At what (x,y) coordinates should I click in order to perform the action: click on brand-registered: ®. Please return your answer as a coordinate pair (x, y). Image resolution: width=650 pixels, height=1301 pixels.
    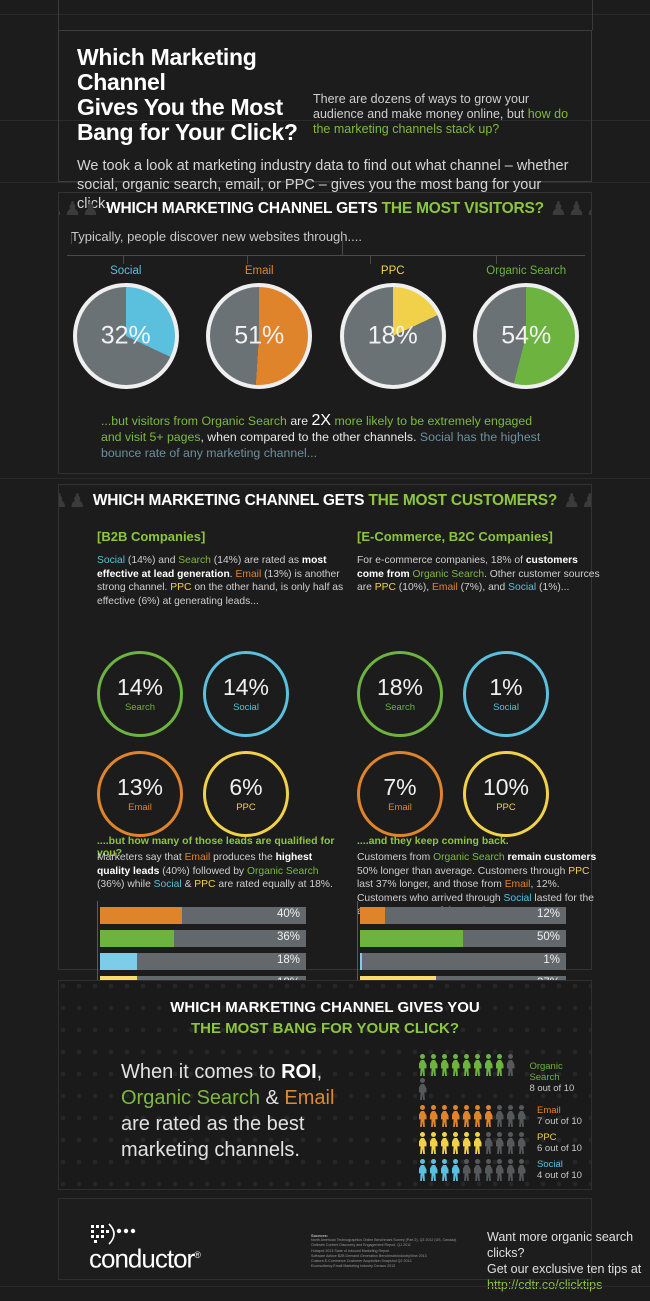
    Looking at the image, I should click on (197, 1255).